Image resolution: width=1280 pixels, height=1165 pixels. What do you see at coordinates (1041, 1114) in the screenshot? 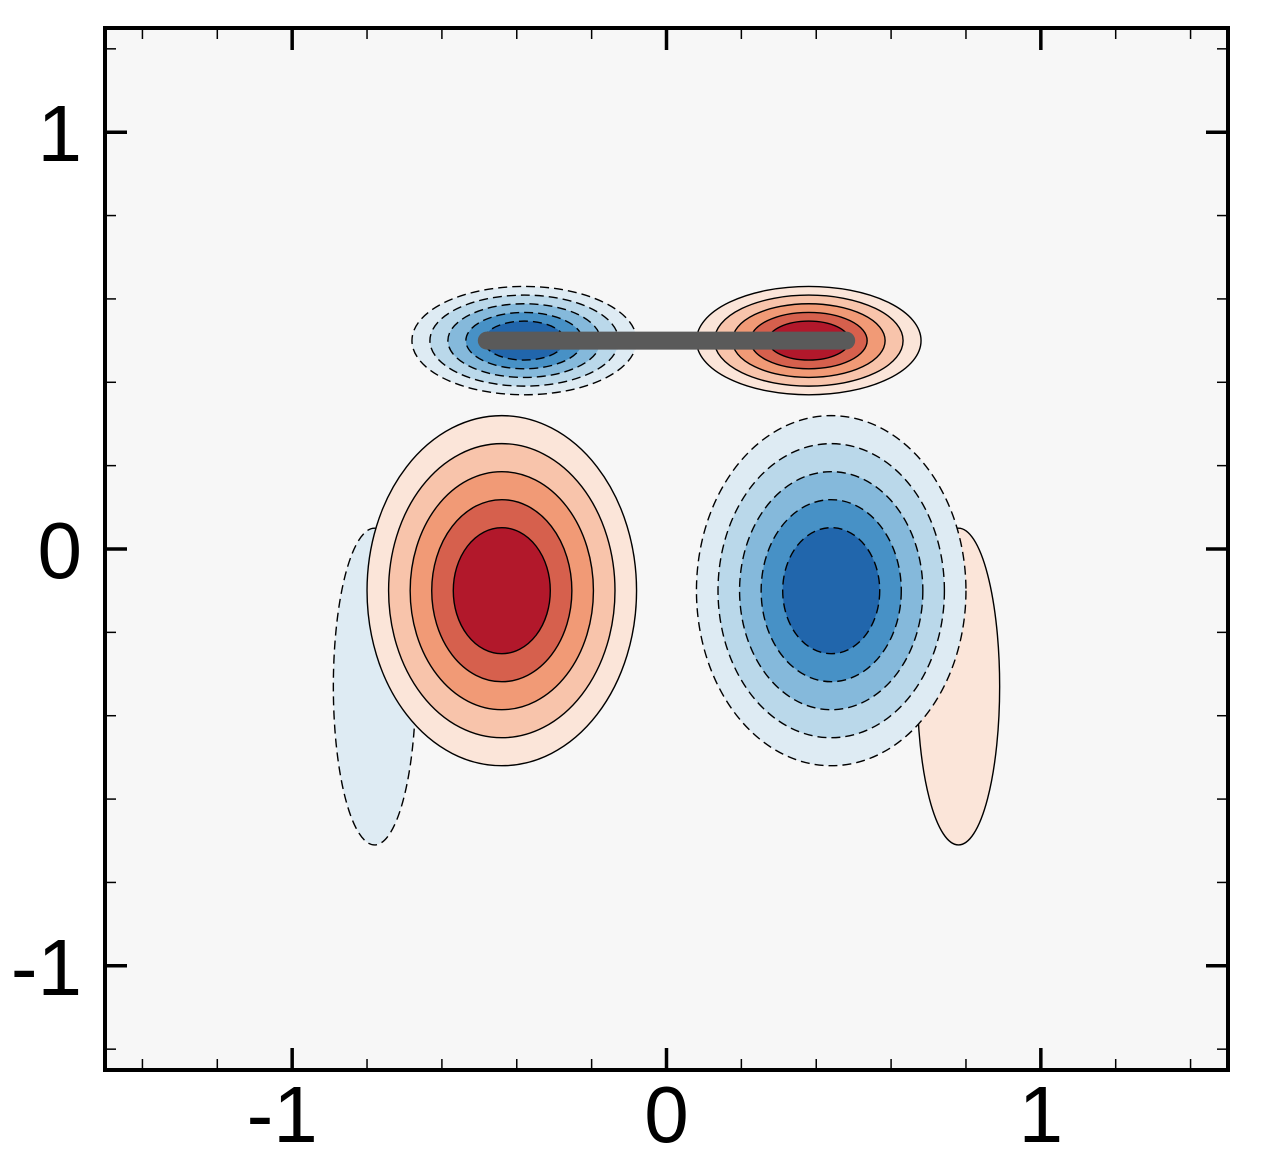
I see `x-tick-label-1: 1` at bounding box center [1041, 1114].